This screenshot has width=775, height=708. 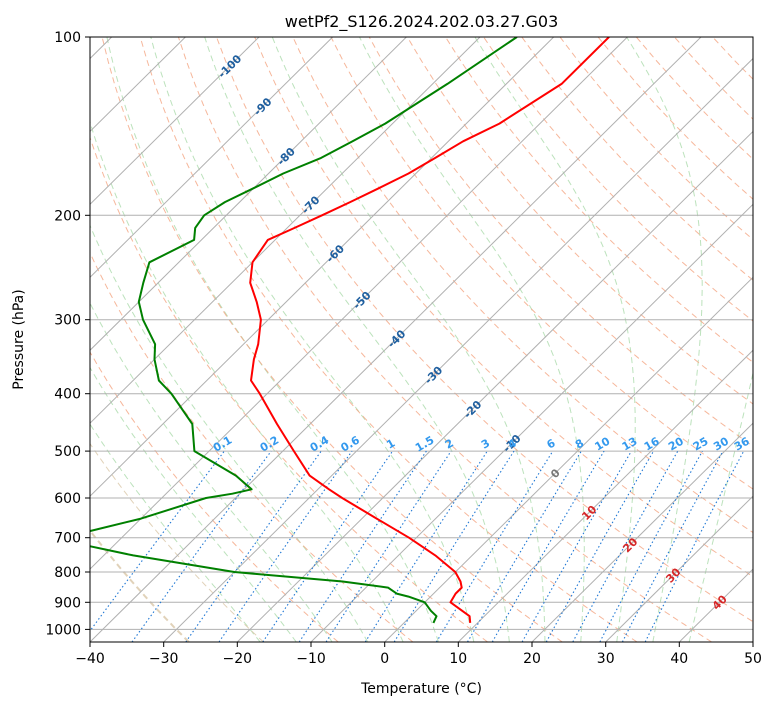 What do you see at coordinates (67, 499) in the screenshot?
I see `y-tick-label: 600` at bounding box center [67, 499].